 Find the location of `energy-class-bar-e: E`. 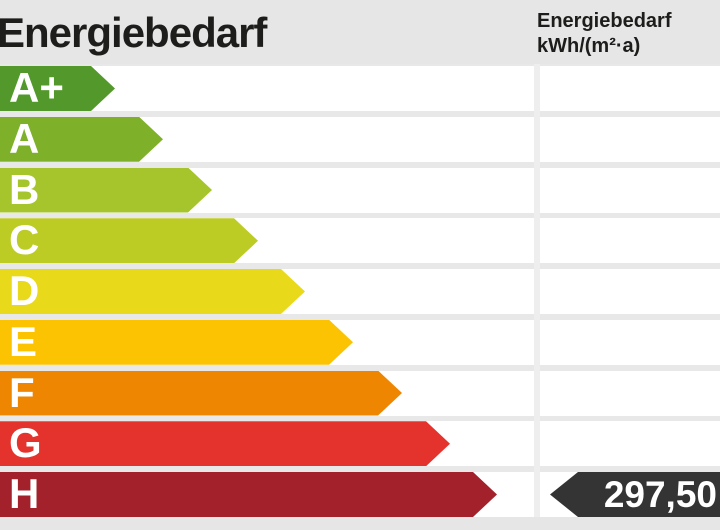

energy-class-bar-e: E is located at coordinates (176, 342).